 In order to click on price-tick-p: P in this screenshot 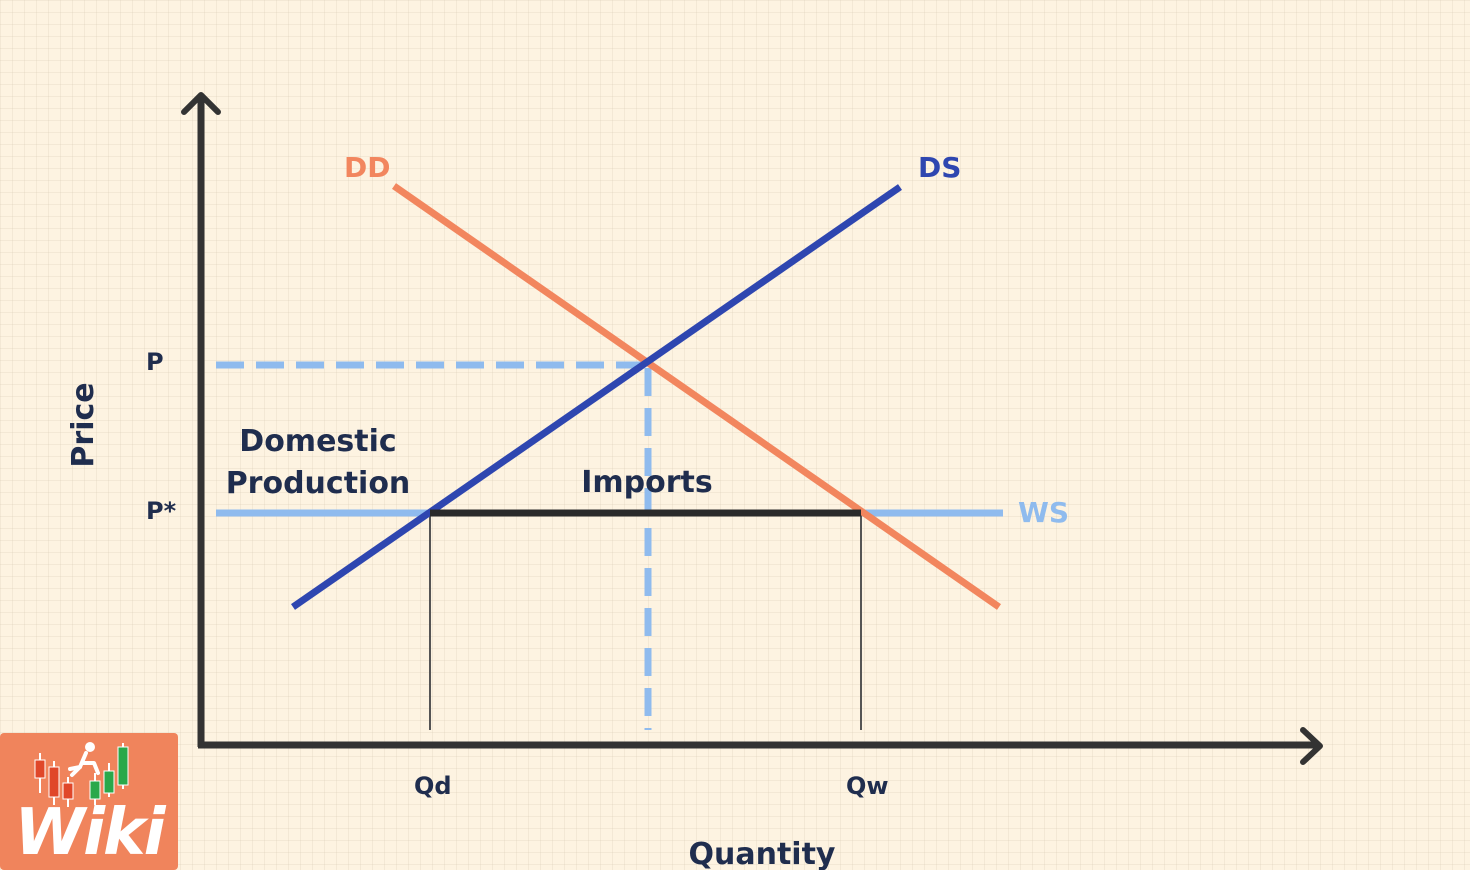, I will do `click(155, 362)`.